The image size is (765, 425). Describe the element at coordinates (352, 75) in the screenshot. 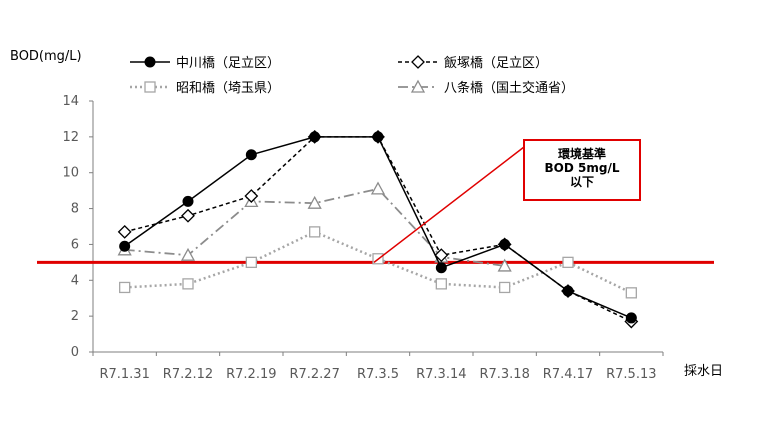

I see `legend: 中川橋（足立区） 飯塚橋（足立区） 昭和橋（埼玉県） 八条橋（国土交通省）` at that location.